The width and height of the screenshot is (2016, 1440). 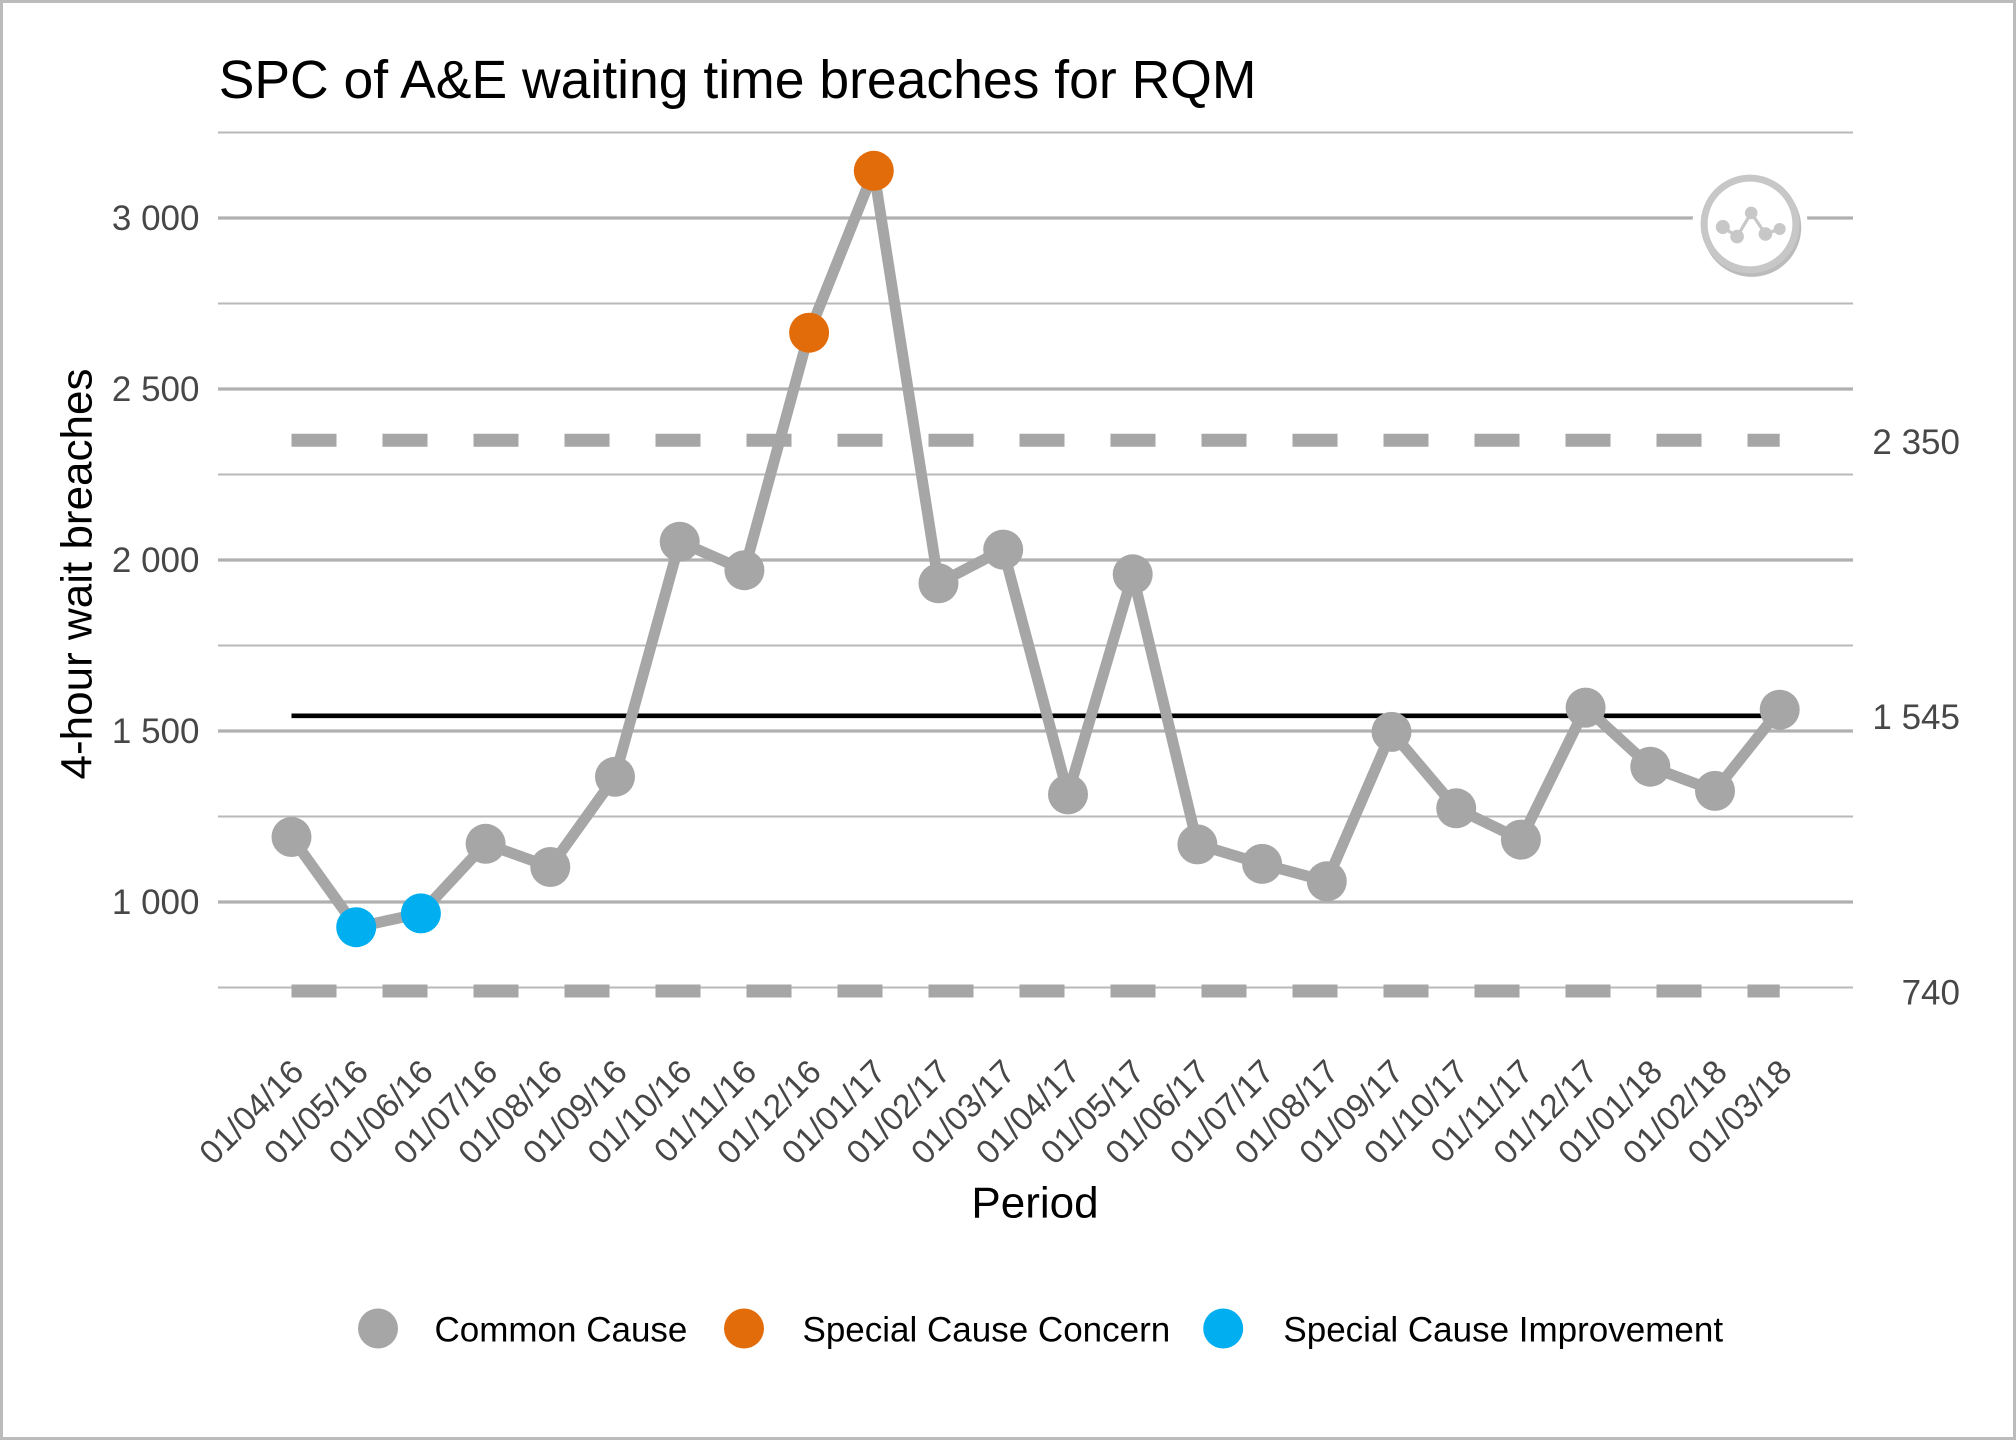 I want to click on svg-text: Period, so click(x=1034, y=1203).